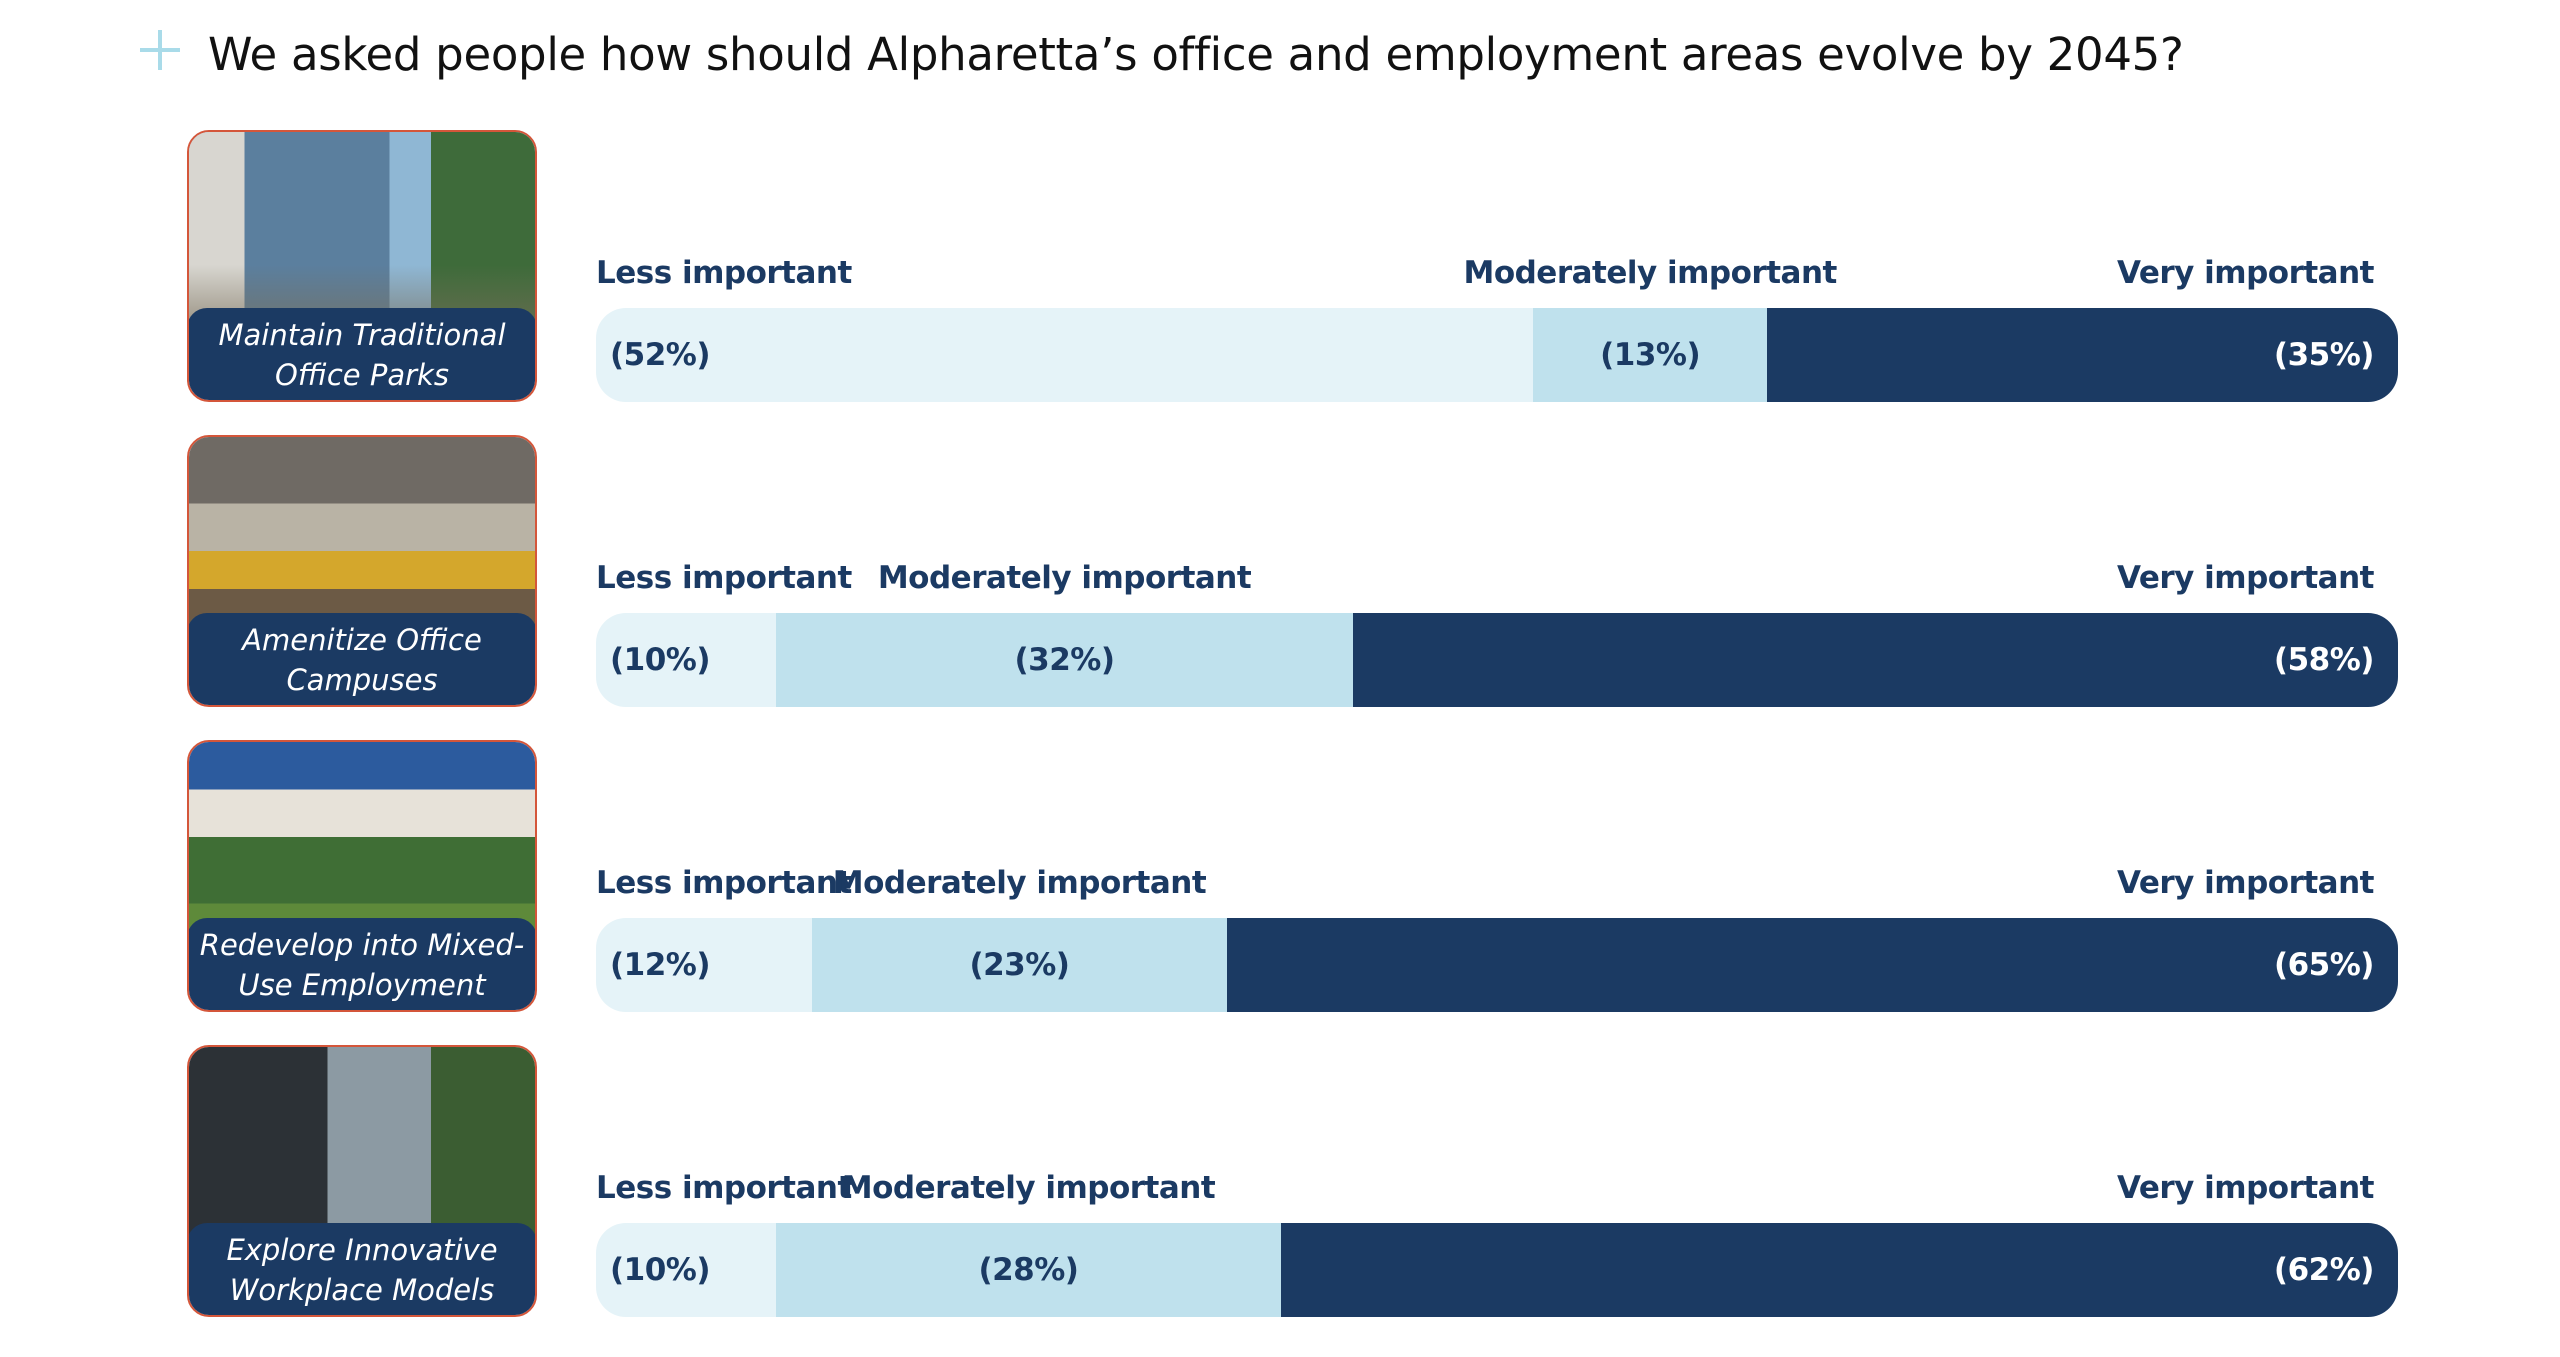 Image resolution: width=2560 pixels, height=1357 pixels. What do you see at coordinates (362, 964) in the screenshot?
I see `card-caption: Redevelop into Mixed- Use Employment` at bounding box center [362, 964].